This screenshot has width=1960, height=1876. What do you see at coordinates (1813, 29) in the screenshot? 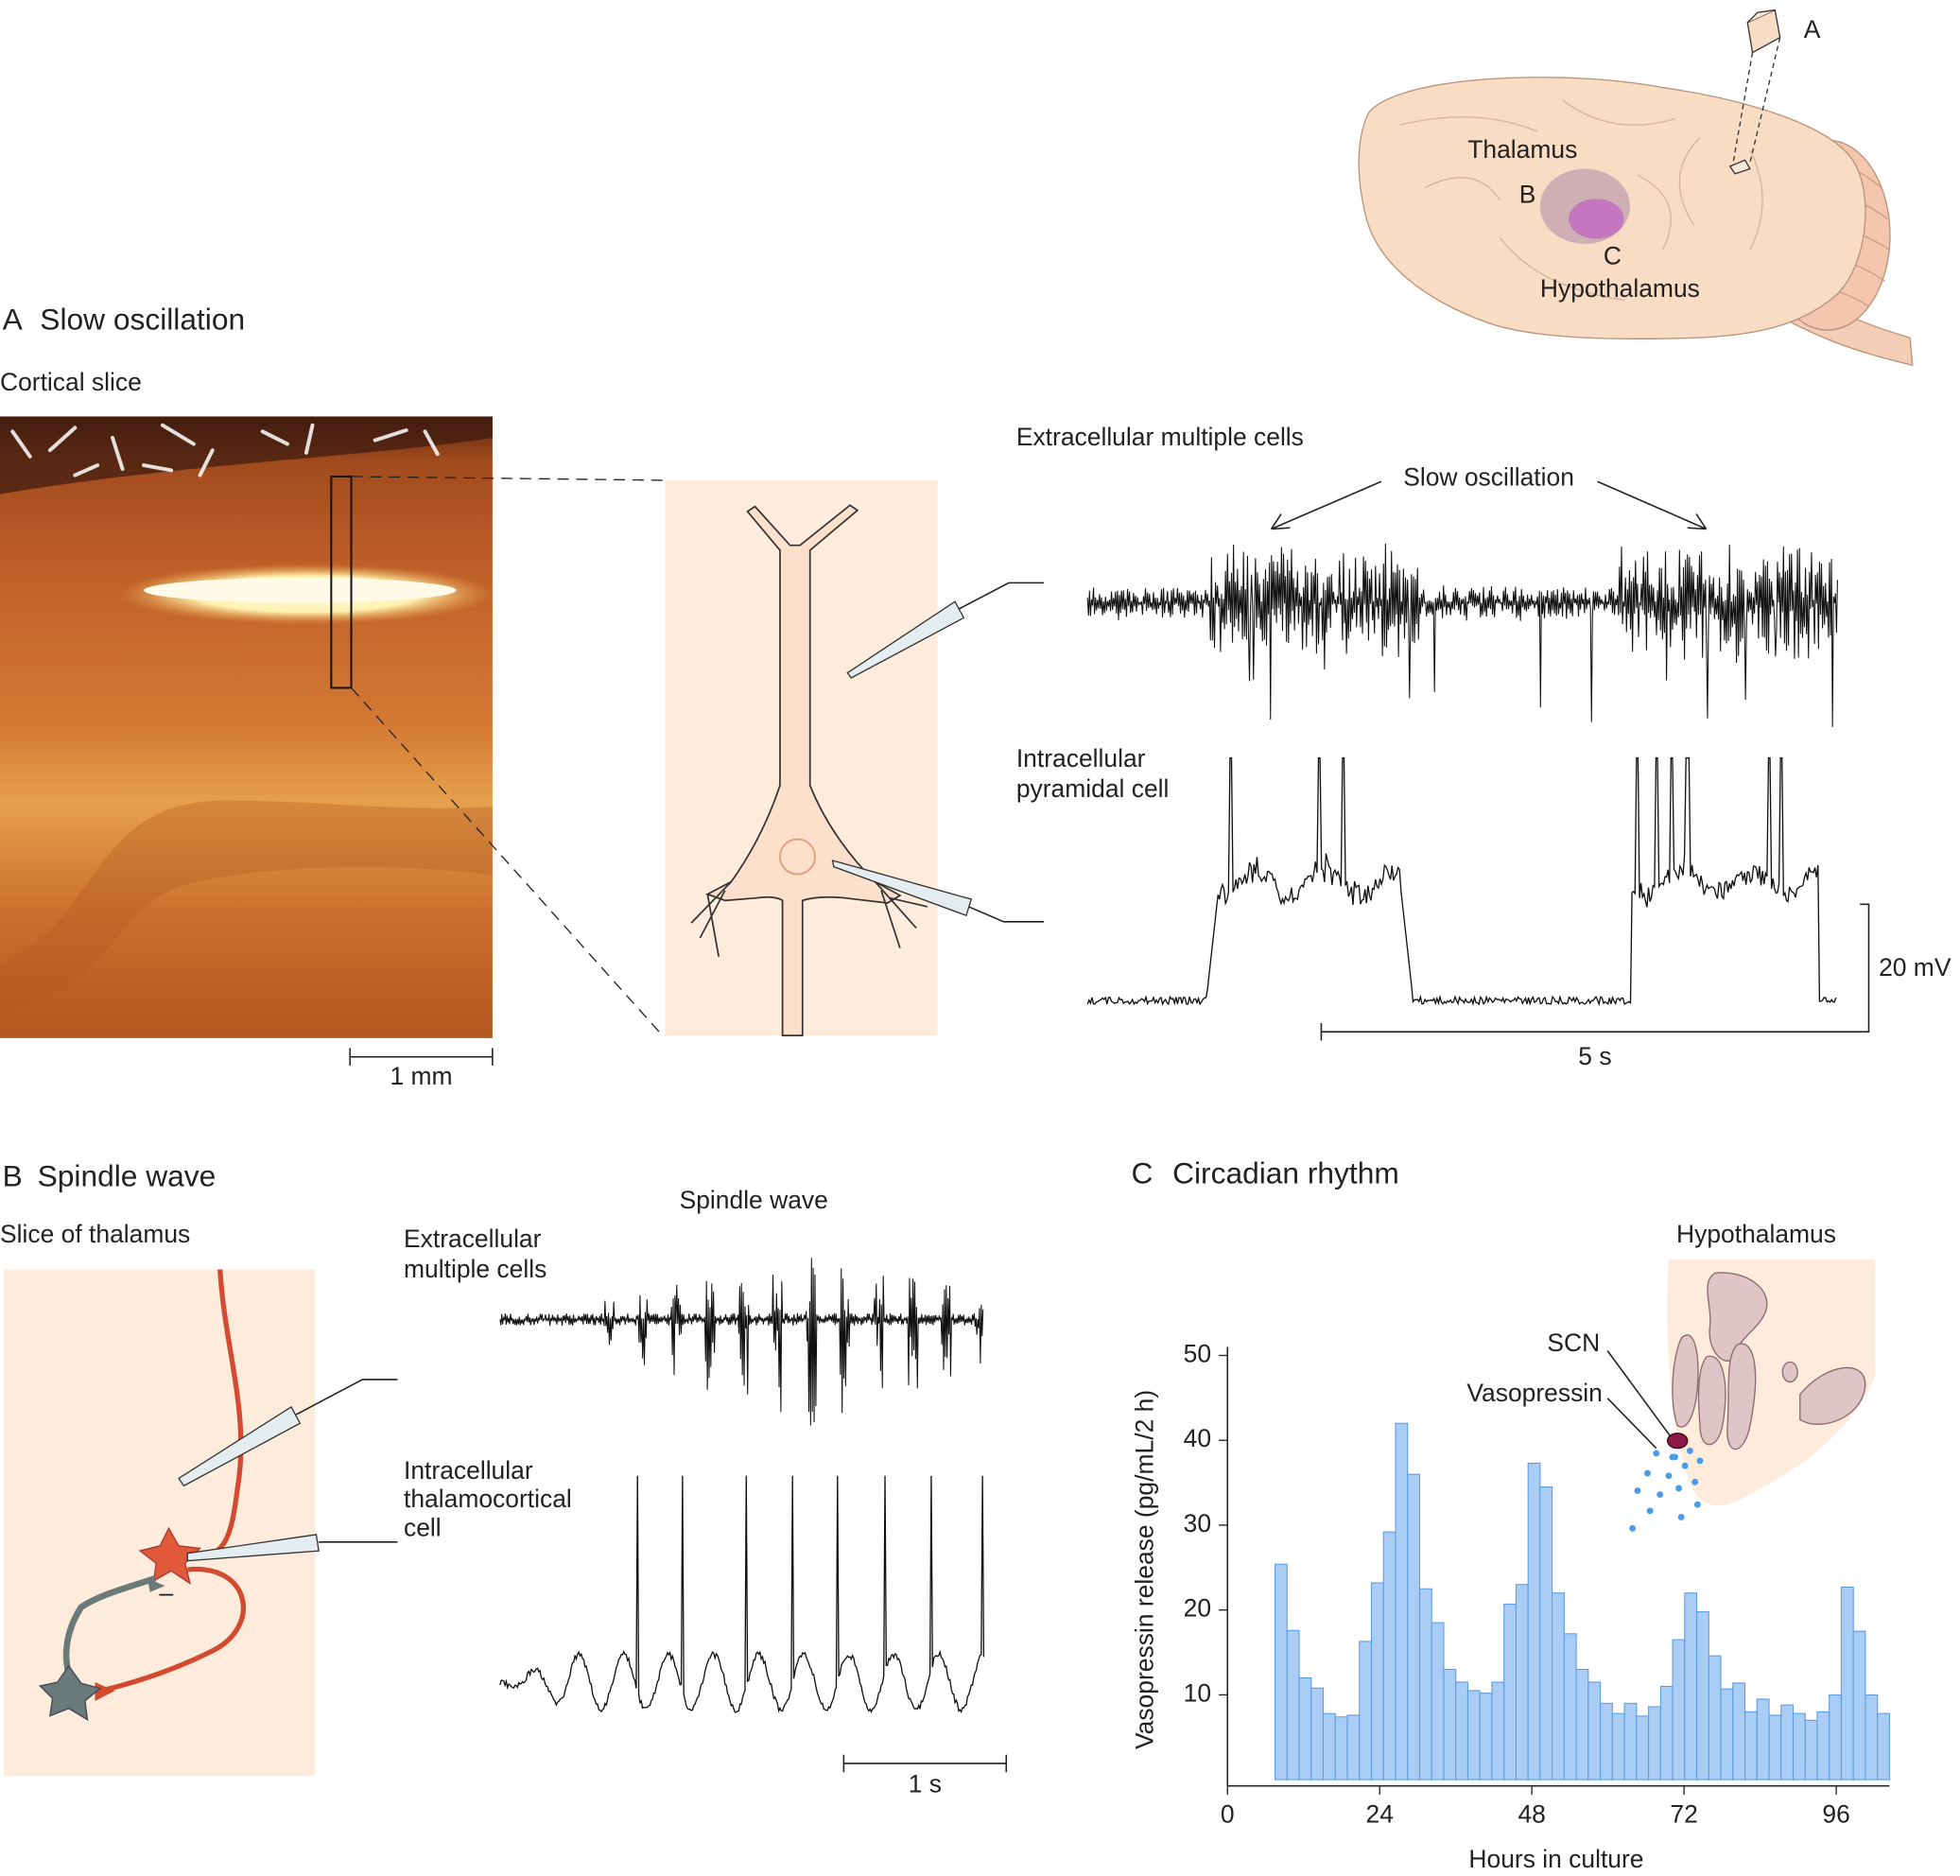
I see `brain-label: A` at bounding box center [1813, 29].